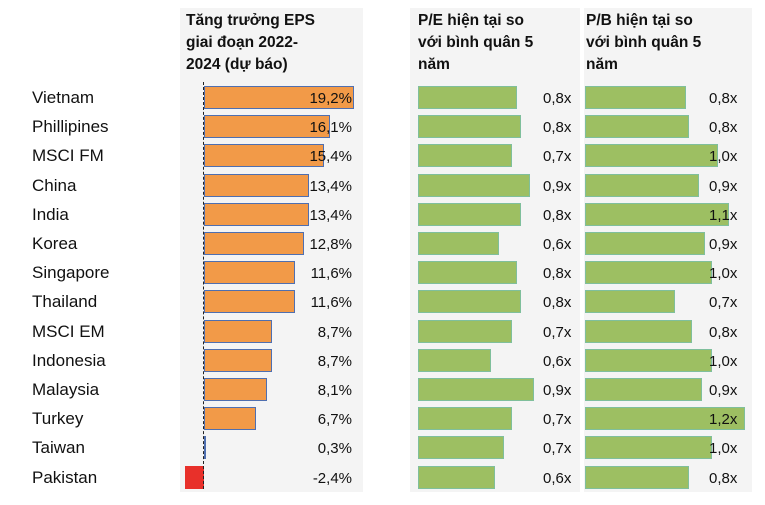 This screenshot has height=505, width=765. What do you see at coordinates (557, 274) in the screenshot?
I see `pe-value-singapore: 0,8x` at bounding box center [557, 274].